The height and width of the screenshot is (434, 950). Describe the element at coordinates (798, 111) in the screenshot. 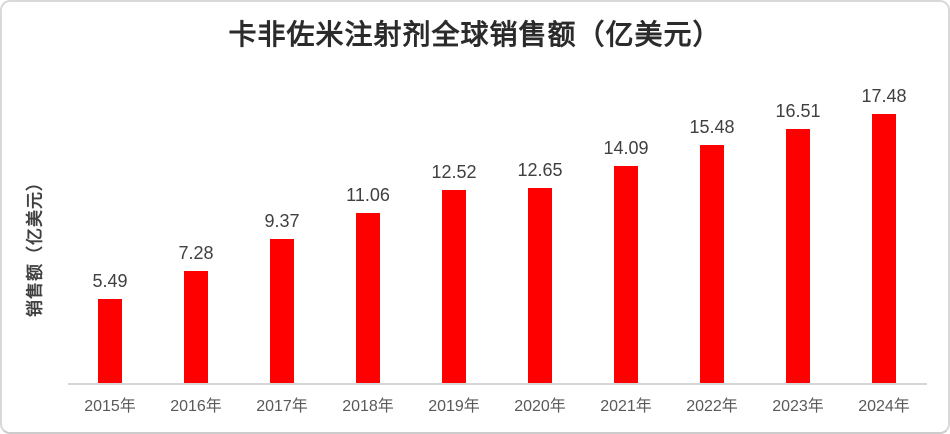

I see `bar-value-label: 16.51` at that location.